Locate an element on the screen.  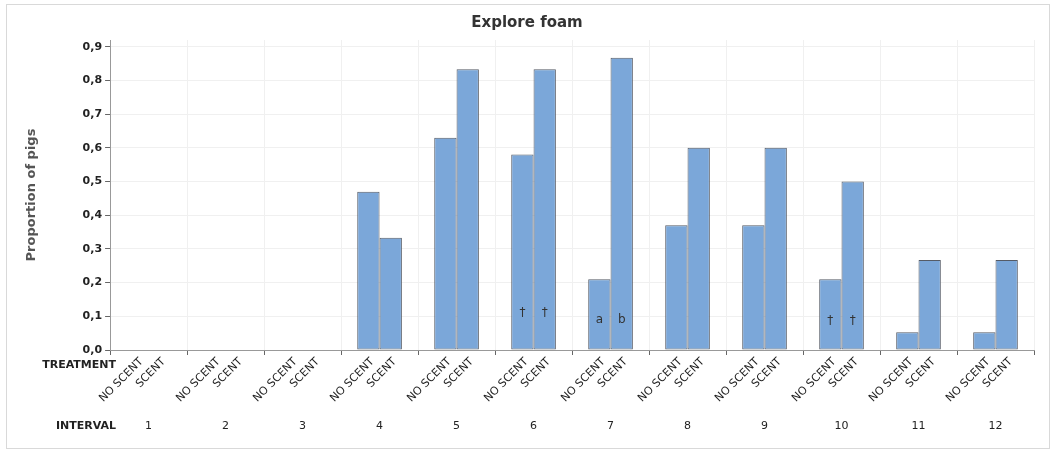
x-tick-label: 7 is located at coordinates (611, 425).